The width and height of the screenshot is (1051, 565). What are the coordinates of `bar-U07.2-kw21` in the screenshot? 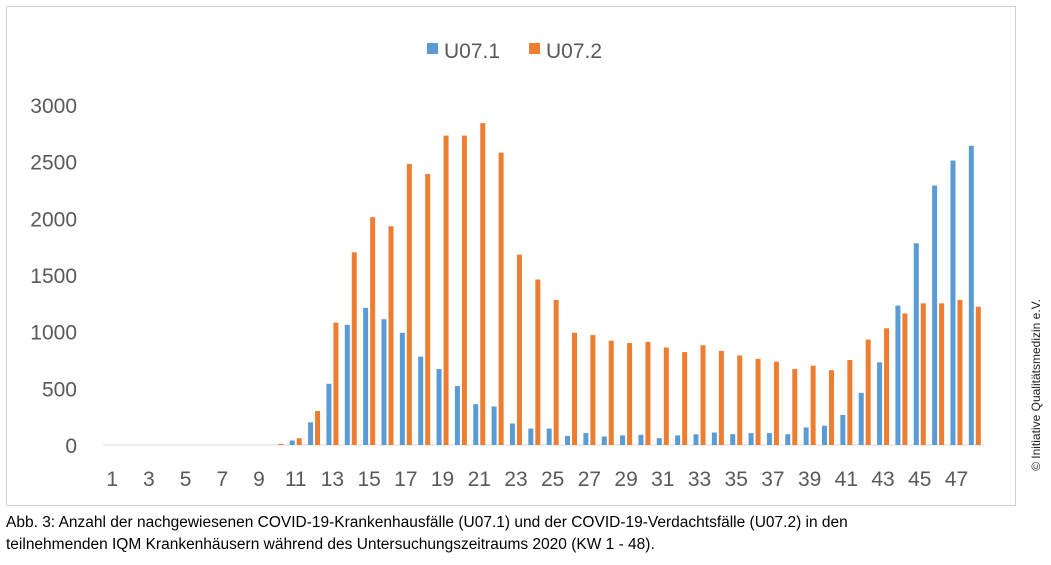 It's located at (483, 284).